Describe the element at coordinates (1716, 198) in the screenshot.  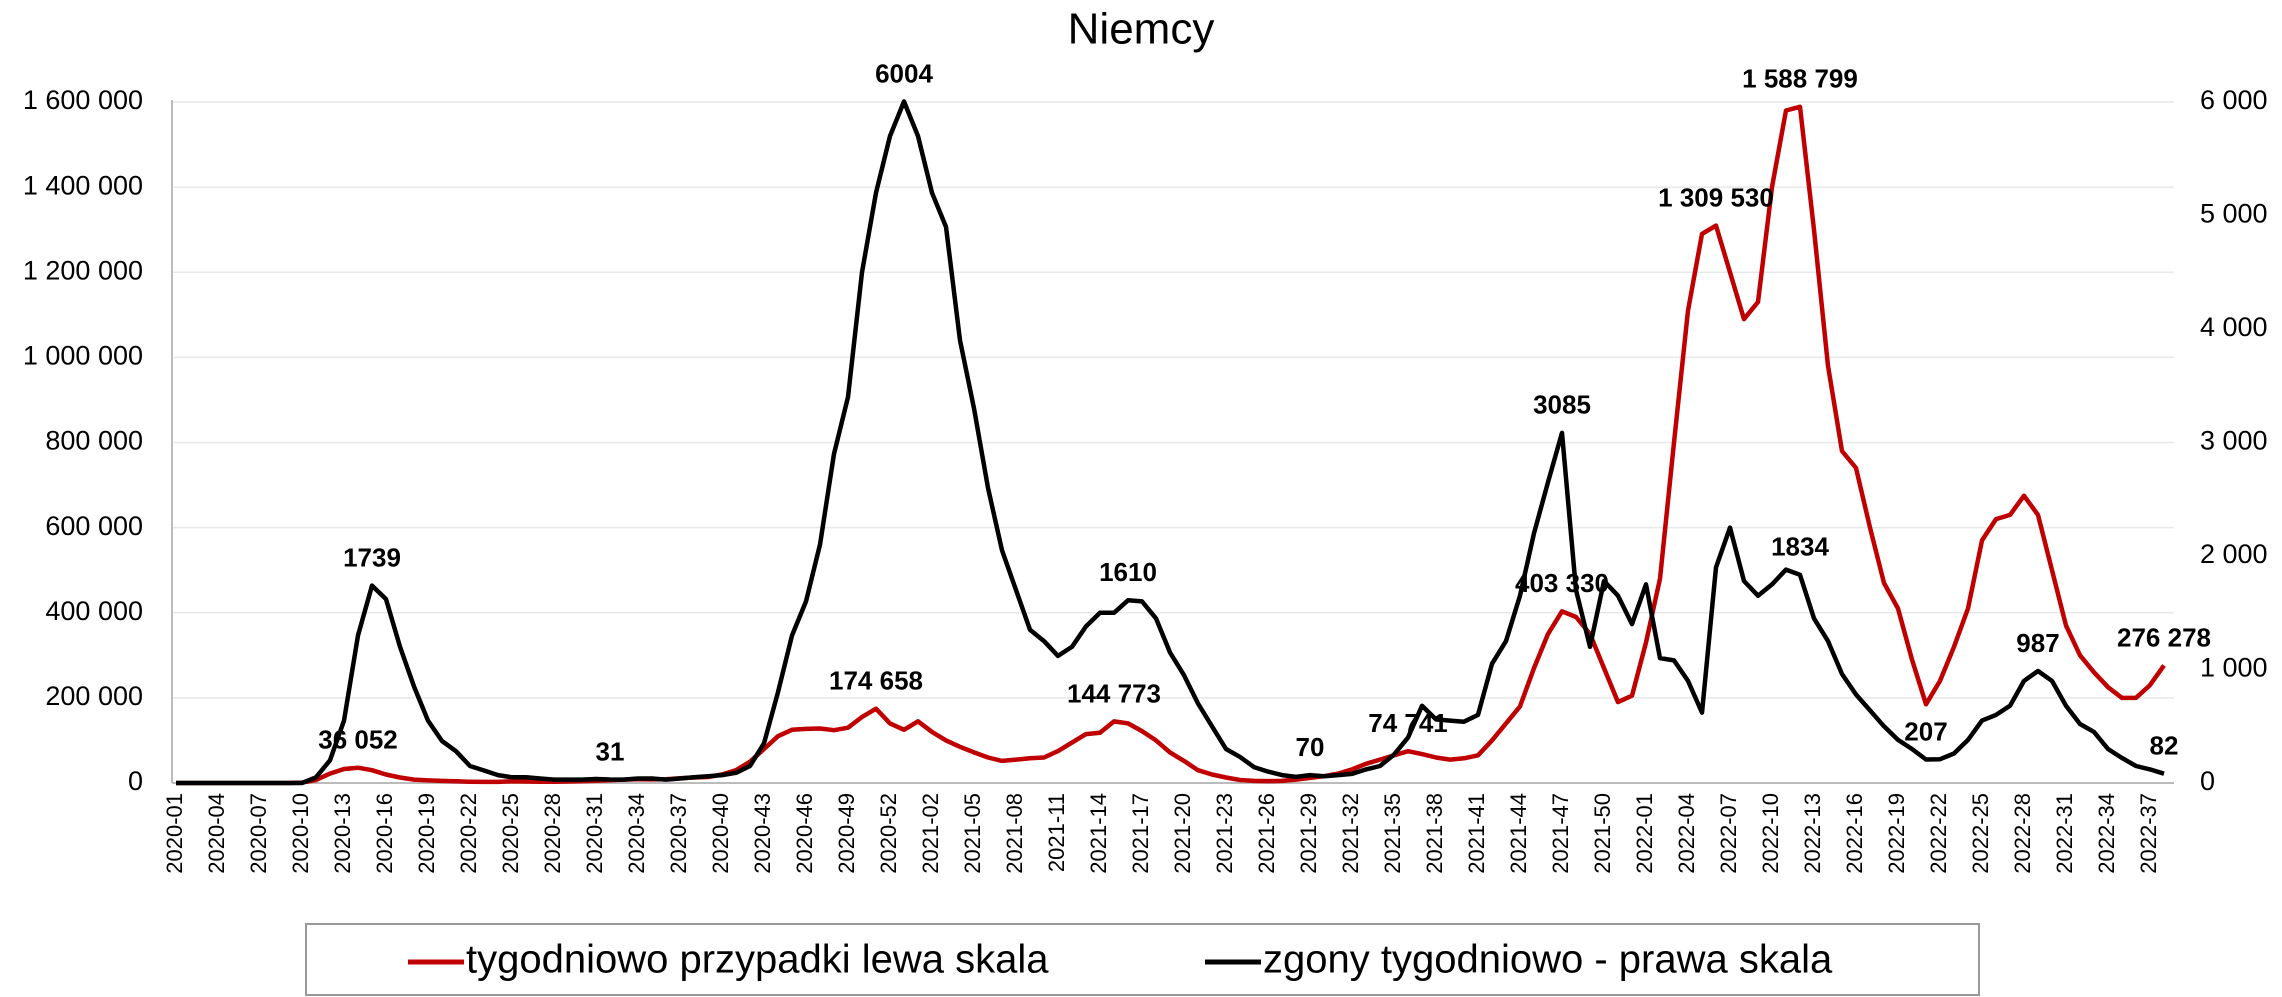
I see `data-label: 1 309 530` at that location.